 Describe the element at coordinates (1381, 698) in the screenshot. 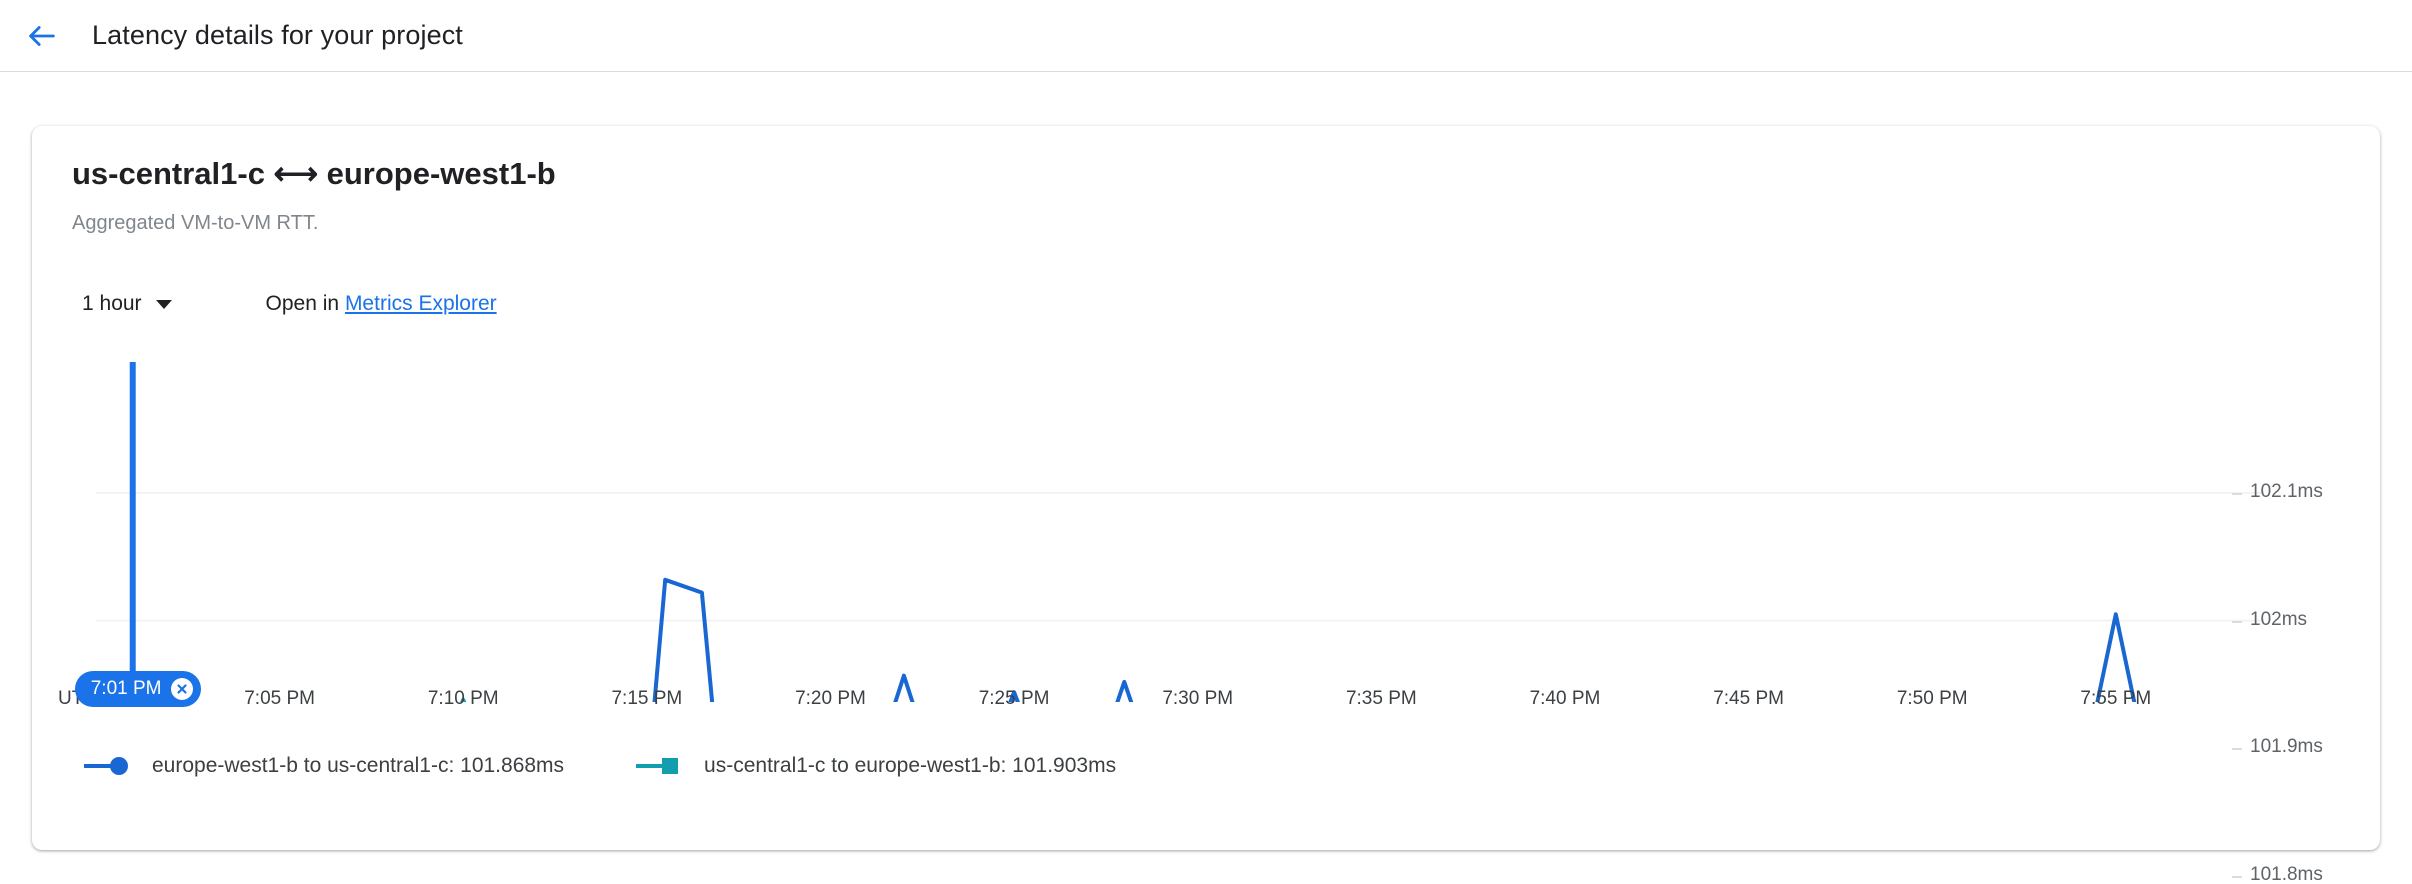

I see `x-axis-label: 7:35 PM` at that location.